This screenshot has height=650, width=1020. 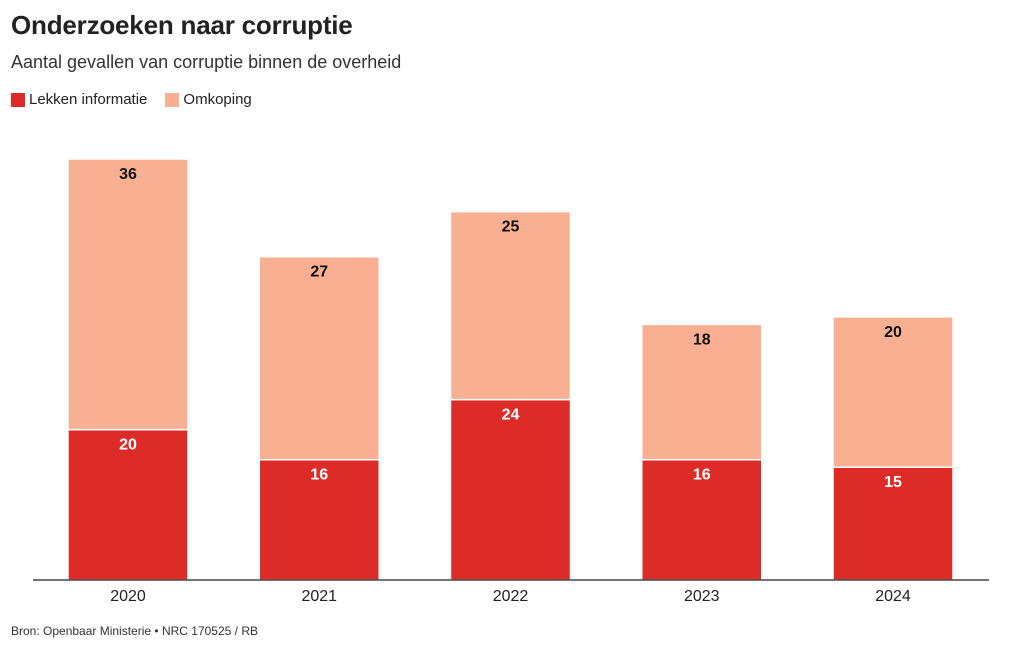 What do you see at coordinates (510, 489) in the screenshot?
I see `bar-lekken-2022` at bounding box center [510, 489].